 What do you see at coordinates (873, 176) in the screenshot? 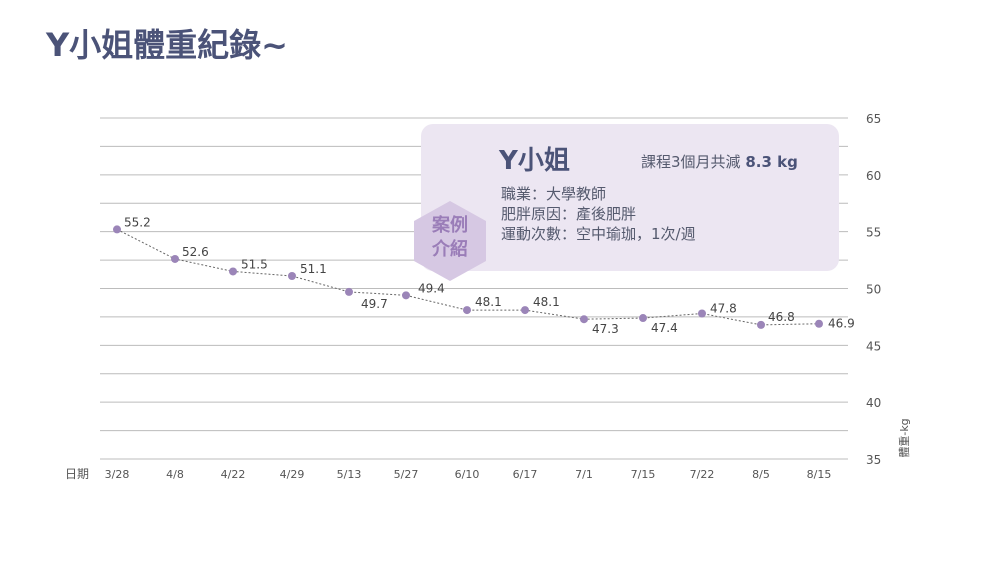
I see `y-tick-label: 60` at bounding box center [873, 176].